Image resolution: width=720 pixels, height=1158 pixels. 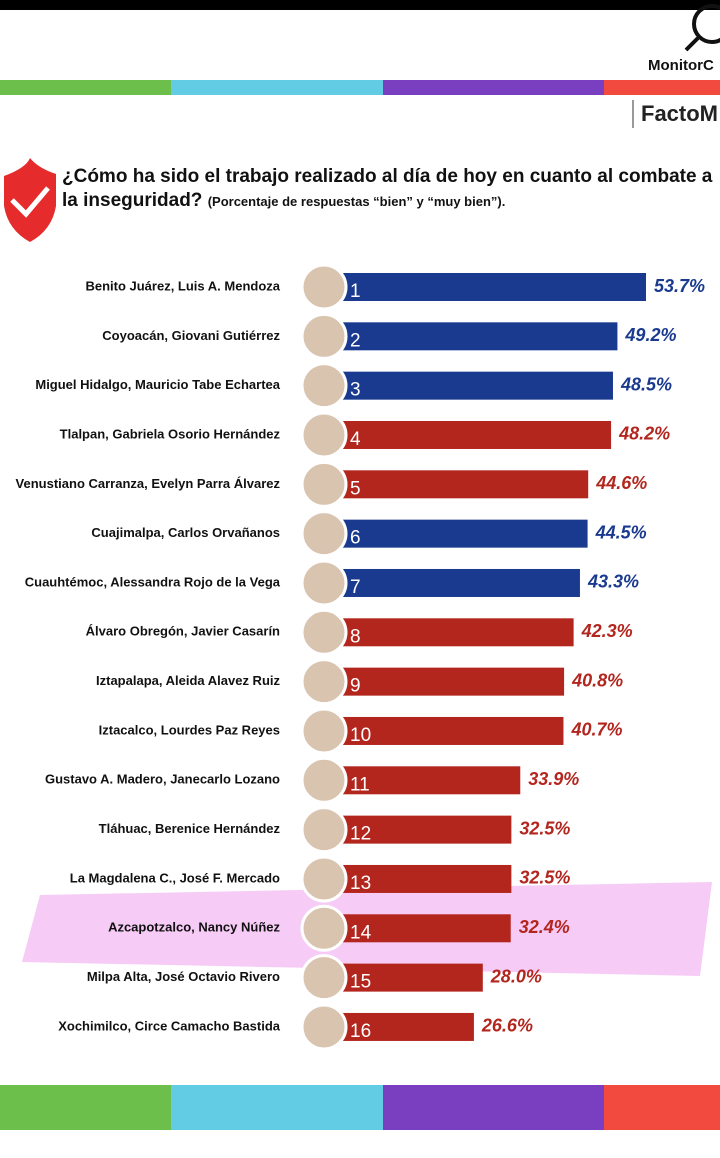 I want to click on rank: 16, so click(x=360, y=1031).